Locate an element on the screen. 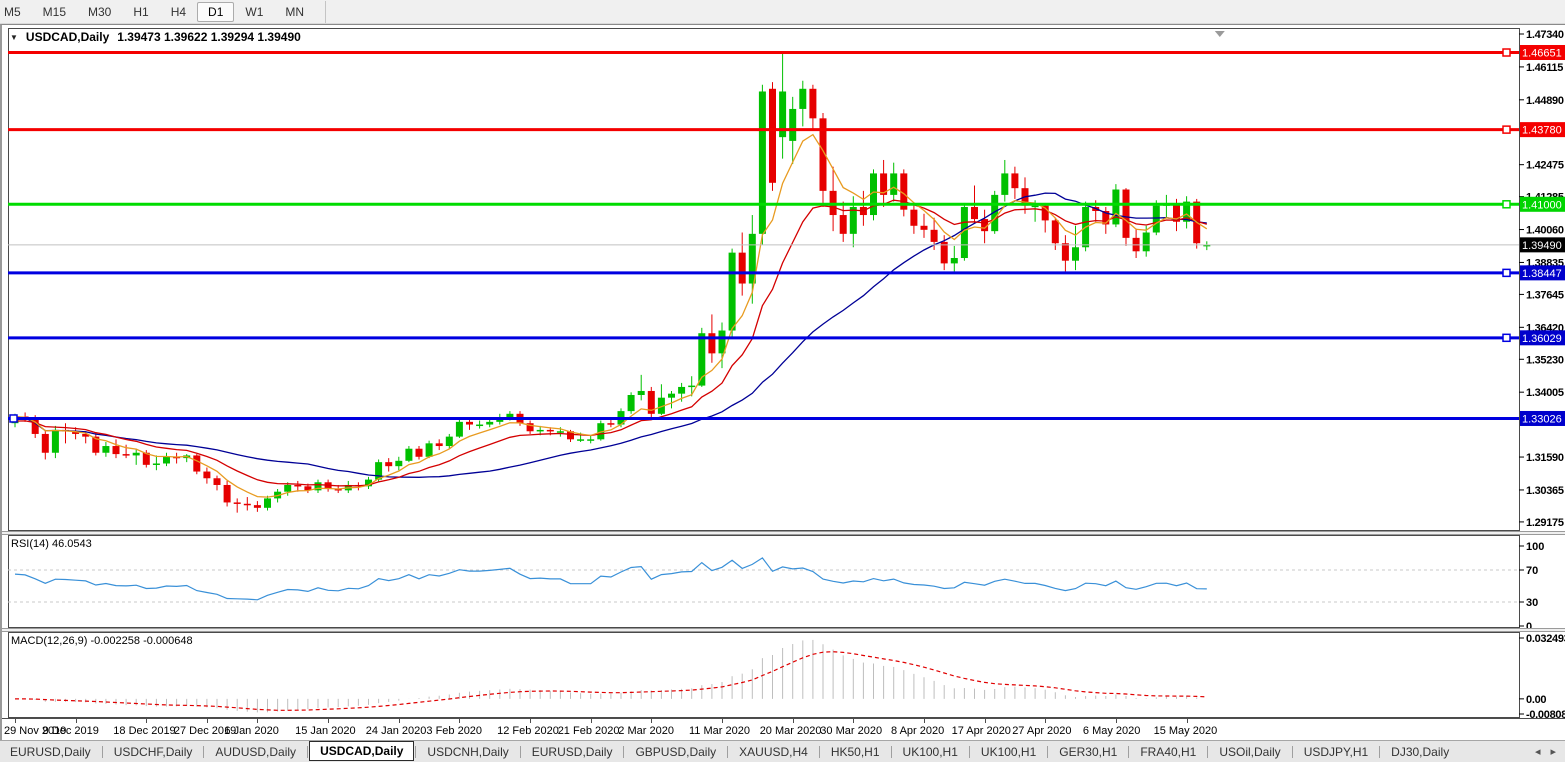 Image resolution: width=1565 pixels, height=762 pixels. time-axis-label: 9 Dec 2019 is located at coordinates (70, 731).